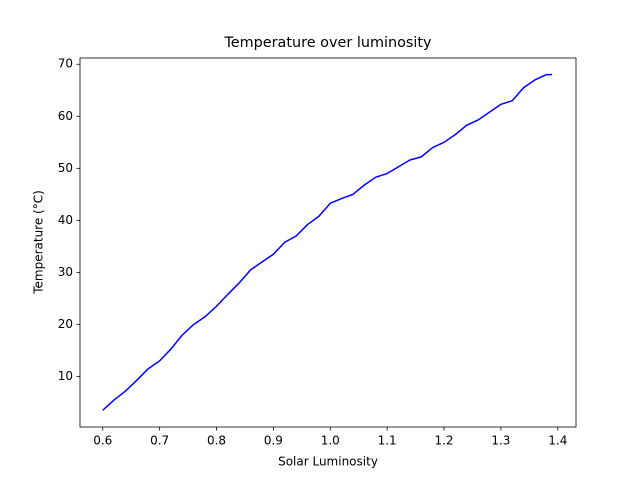 This screenshot has width=640, height=480. What do you see at coordinates (65, 376) in the screenshot?
I see `y-tick-label: 10` at bounding box center [65, 376].